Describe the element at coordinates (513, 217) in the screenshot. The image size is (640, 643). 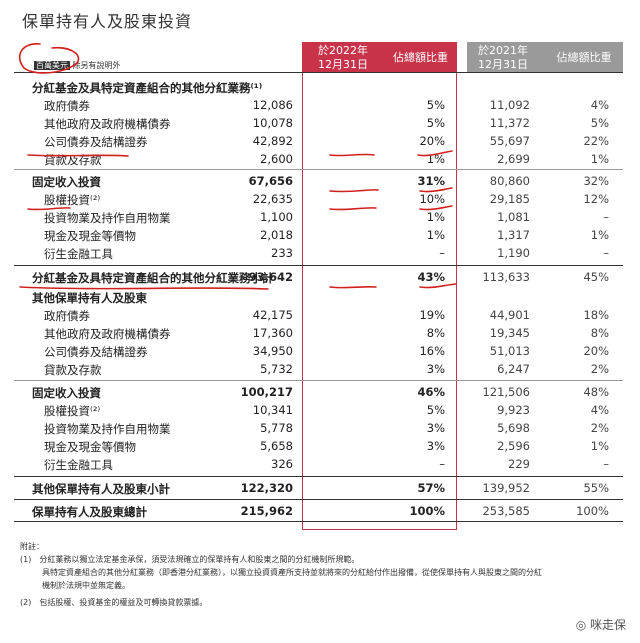
I see `value-2021: 1,081` at that location.